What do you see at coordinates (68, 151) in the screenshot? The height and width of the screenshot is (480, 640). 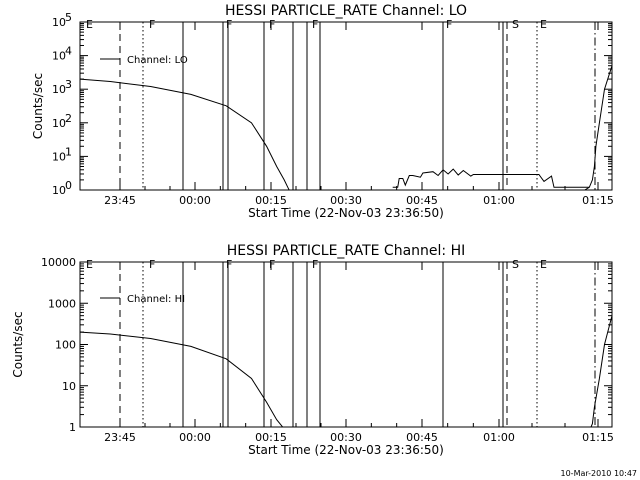 I see `y-tick-exponent: 1` at bounding box center [68, 151].